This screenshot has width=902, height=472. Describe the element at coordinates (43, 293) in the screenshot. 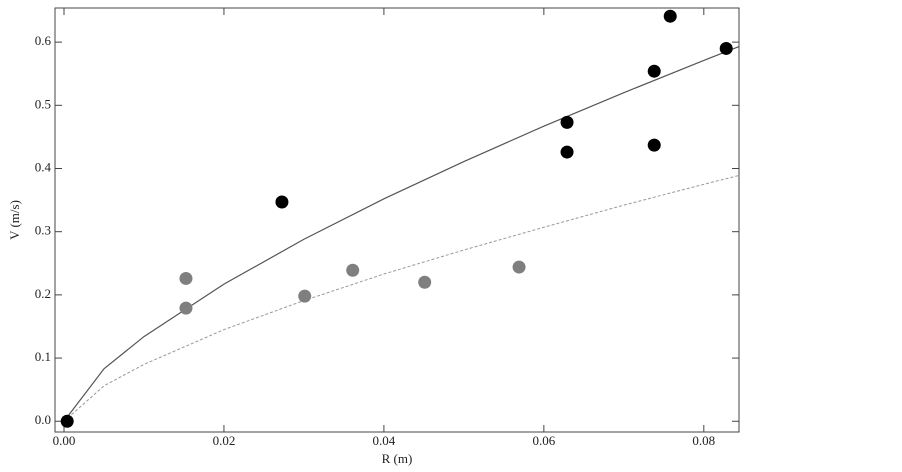

I see `y-tick-label: 0.2` at that location.